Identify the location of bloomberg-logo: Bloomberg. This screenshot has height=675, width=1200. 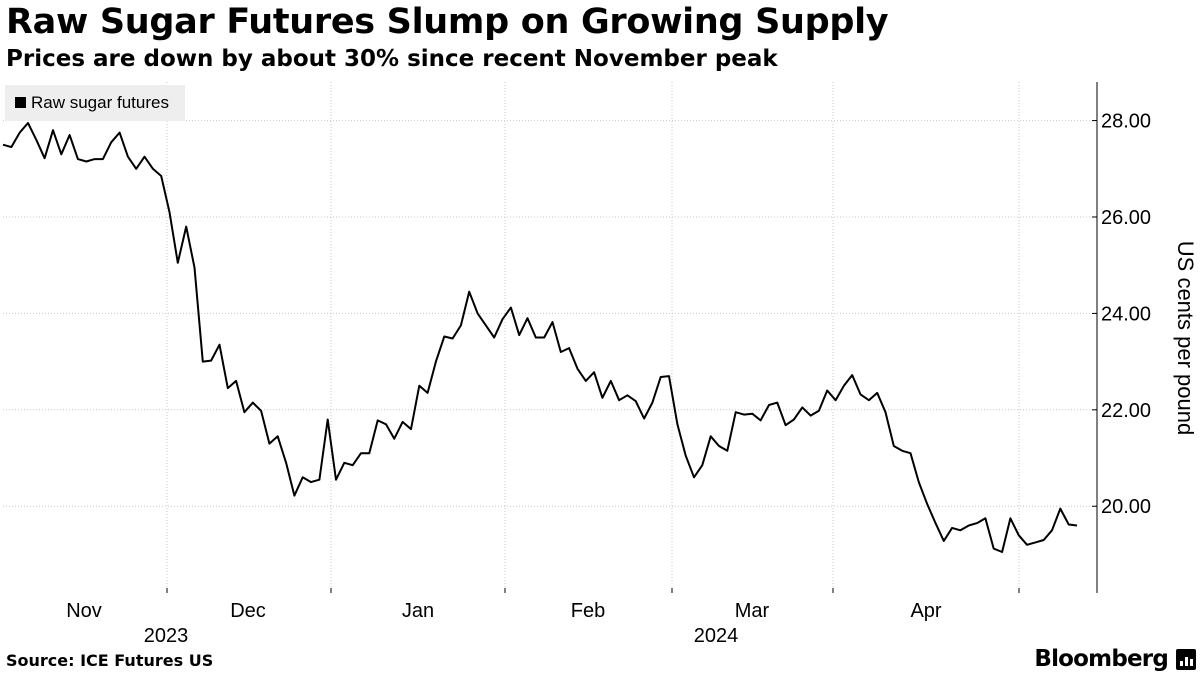
(1101, 659).